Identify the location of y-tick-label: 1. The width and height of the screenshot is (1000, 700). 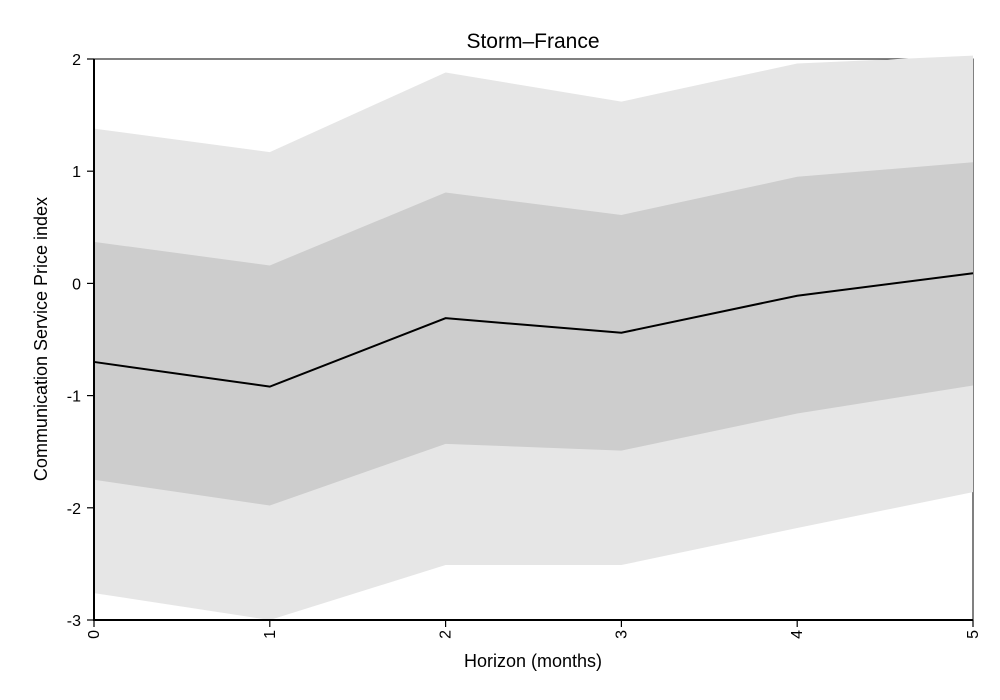
(76, 172).